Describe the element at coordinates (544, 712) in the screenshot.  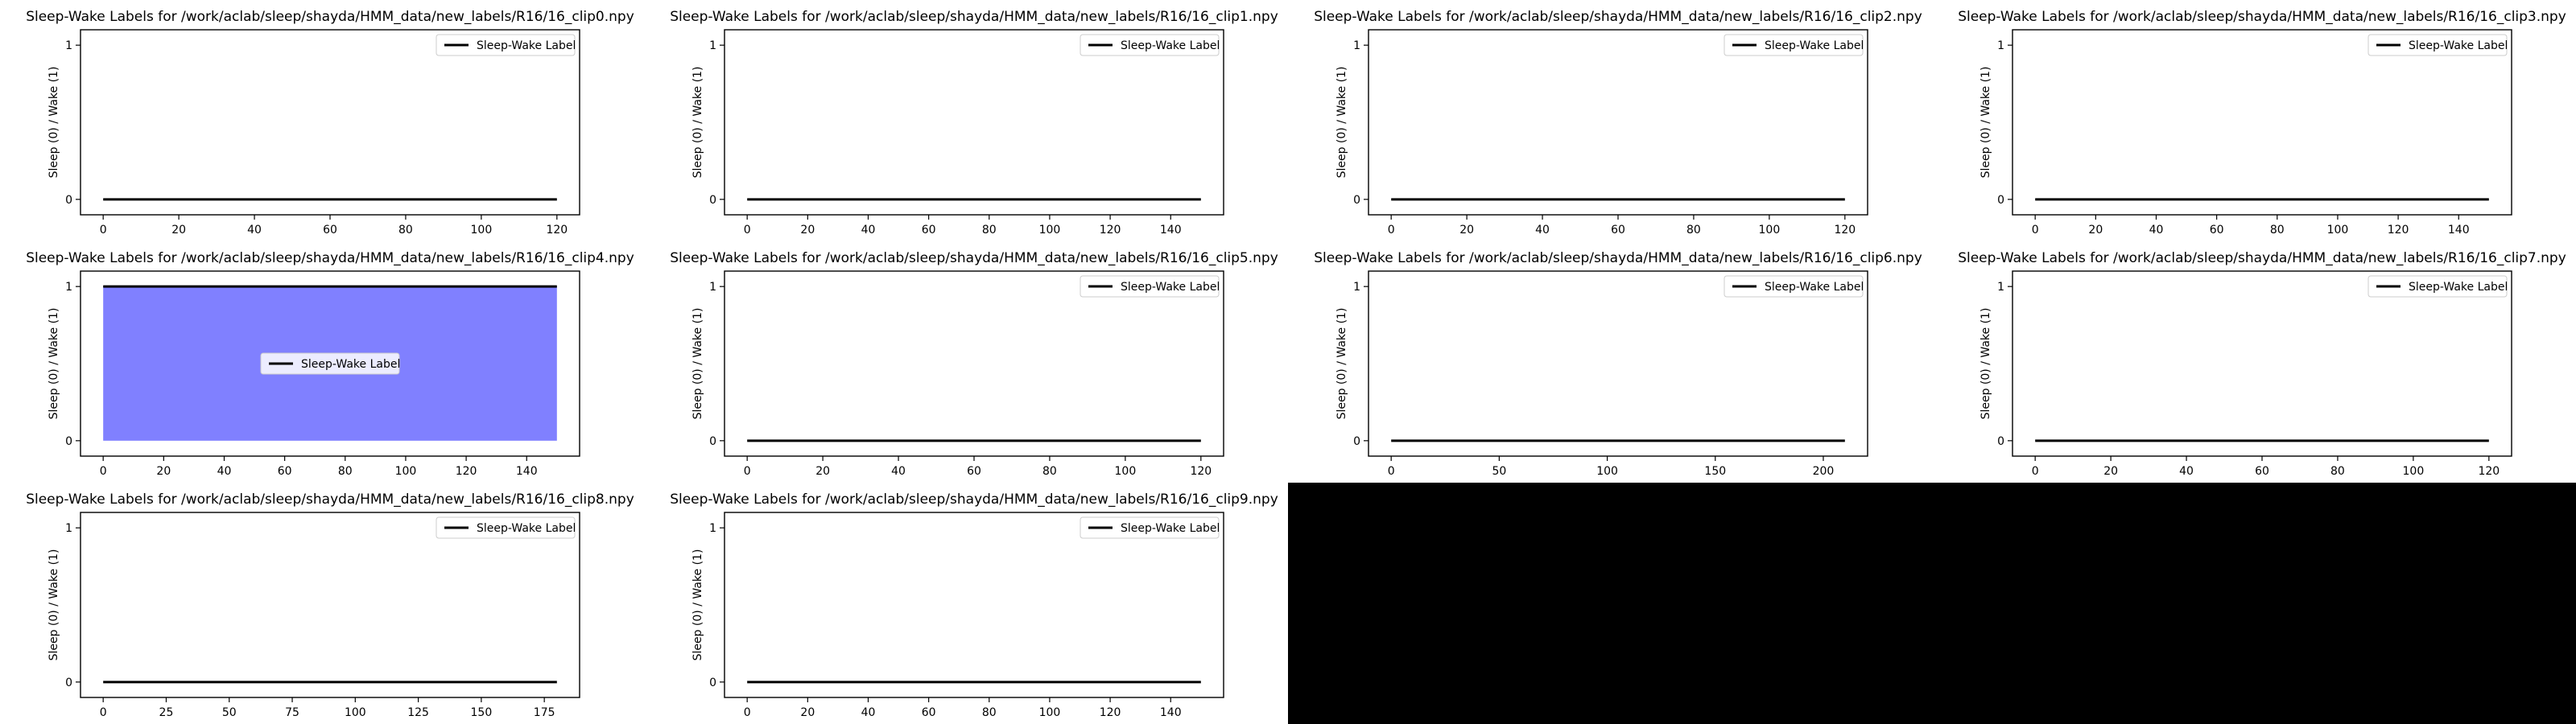
I see `x-tick-label: 175` at that location.